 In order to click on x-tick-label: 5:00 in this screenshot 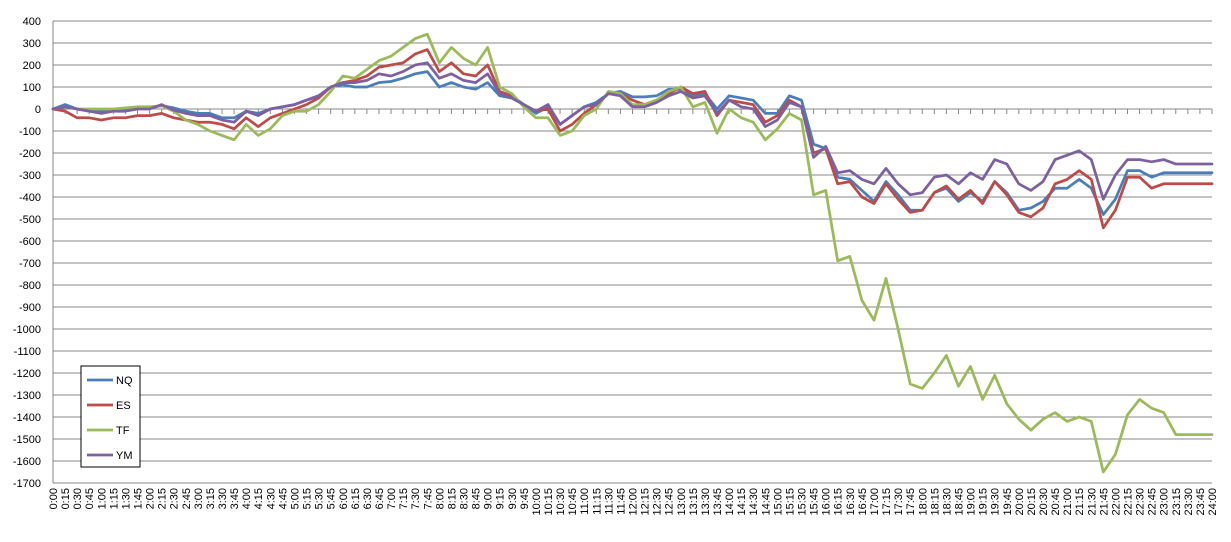, I will do `click(295, 498)`.